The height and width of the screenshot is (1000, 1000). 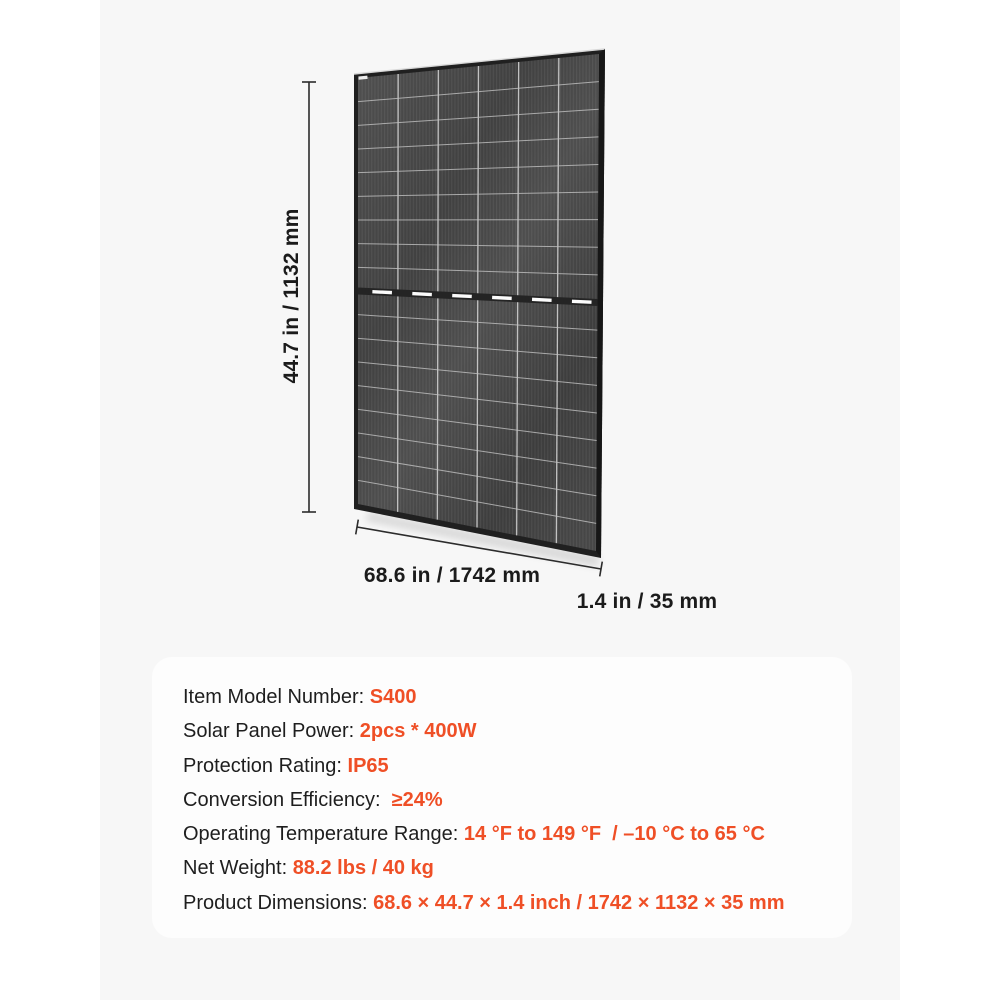 What do you see at coordinates (287, 799) in the screenshot?
I see `spec-label: Conversion Efficiency:` at bounding box center [287, 799].